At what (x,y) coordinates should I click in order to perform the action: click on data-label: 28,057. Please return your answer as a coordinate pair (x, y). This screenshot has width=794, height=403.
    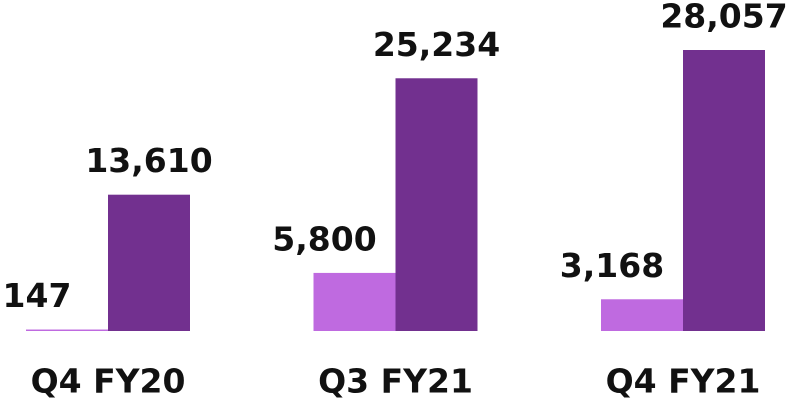
    Looking at the image, I should click on (723, 18).